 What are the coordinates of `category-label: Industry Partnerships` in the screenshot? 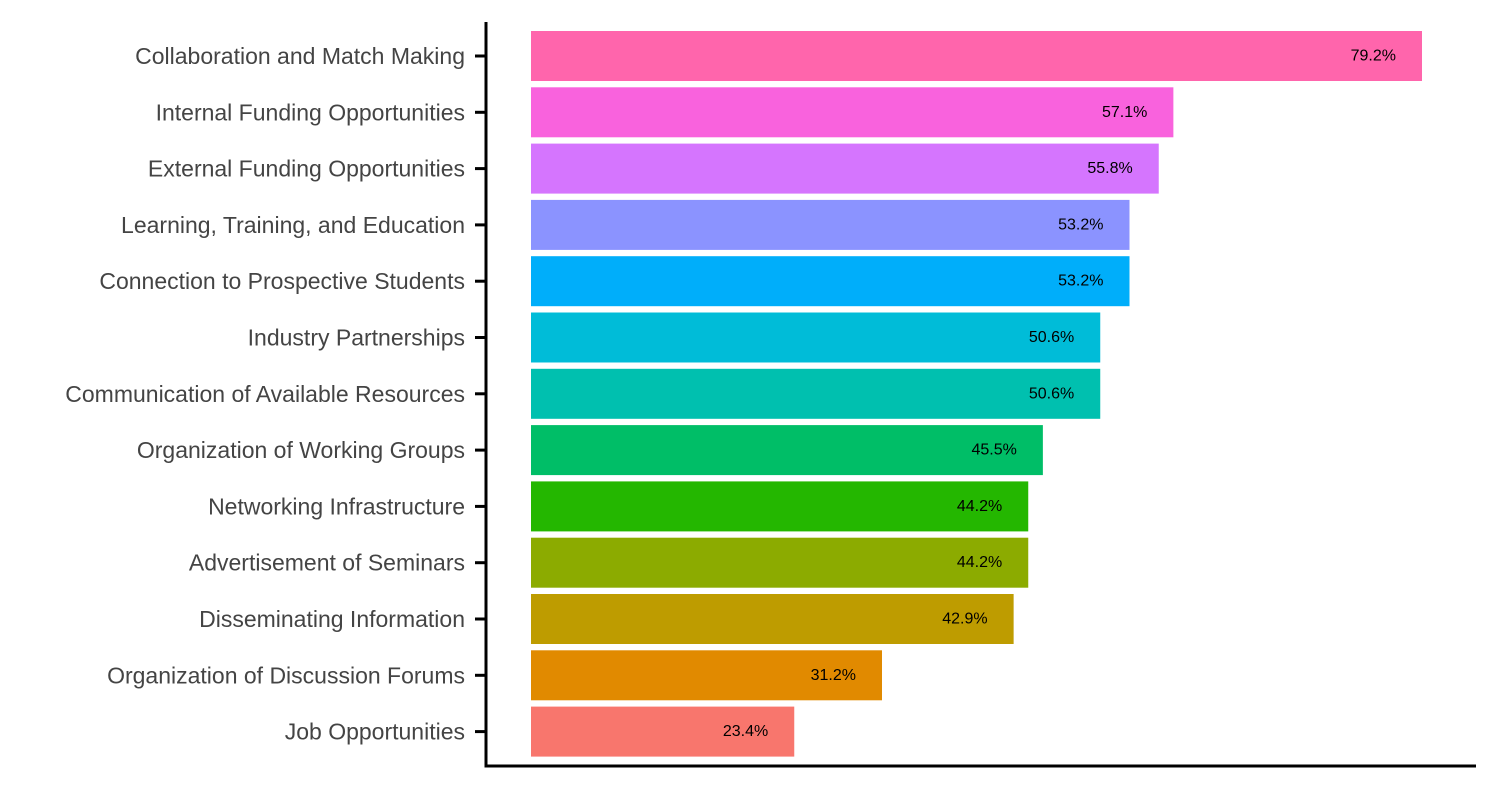 It's located at (356, 338).